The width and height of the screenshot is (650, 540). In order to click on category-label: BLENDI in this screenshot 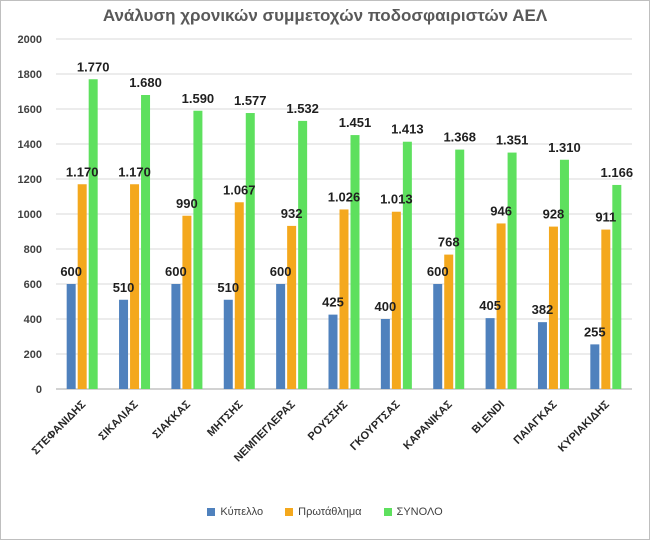, I will do `click(488, 417)`.